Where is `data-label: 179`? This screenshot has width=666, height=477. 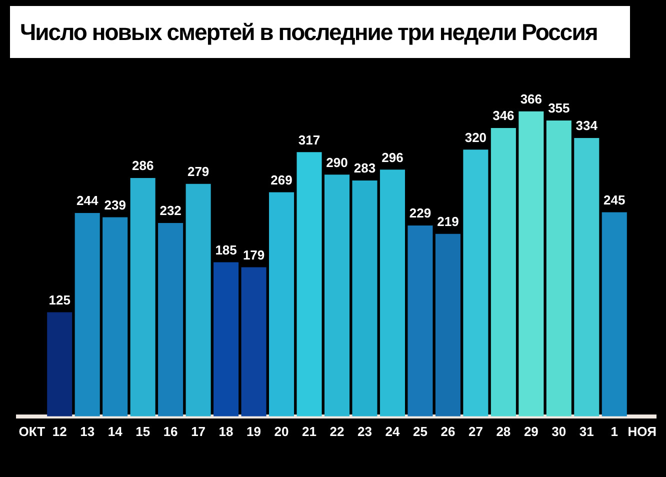 data-label: 179 is located at coordinates (253, 254).